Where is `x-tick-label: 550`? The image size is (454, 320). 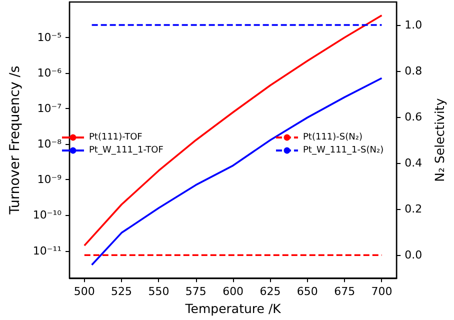 x-tick-label: 550 is located at coordinates (159, 291).